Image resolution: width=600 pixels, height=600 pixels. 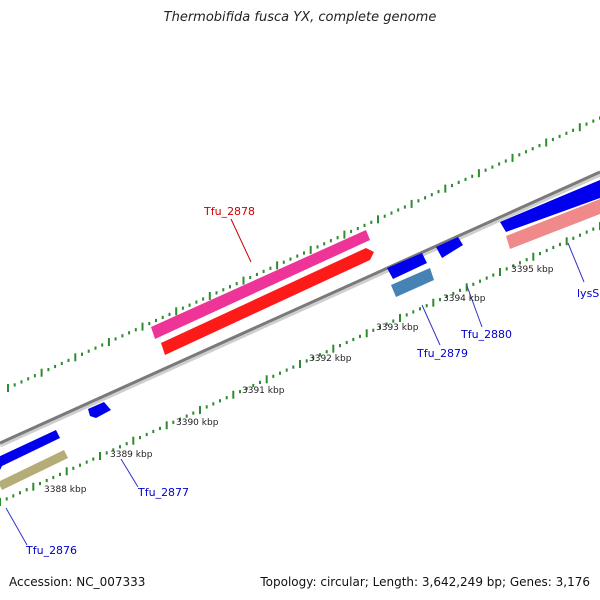 I want to click on label-tfu2879: Tfu_2879, so click(x=442, y=353).